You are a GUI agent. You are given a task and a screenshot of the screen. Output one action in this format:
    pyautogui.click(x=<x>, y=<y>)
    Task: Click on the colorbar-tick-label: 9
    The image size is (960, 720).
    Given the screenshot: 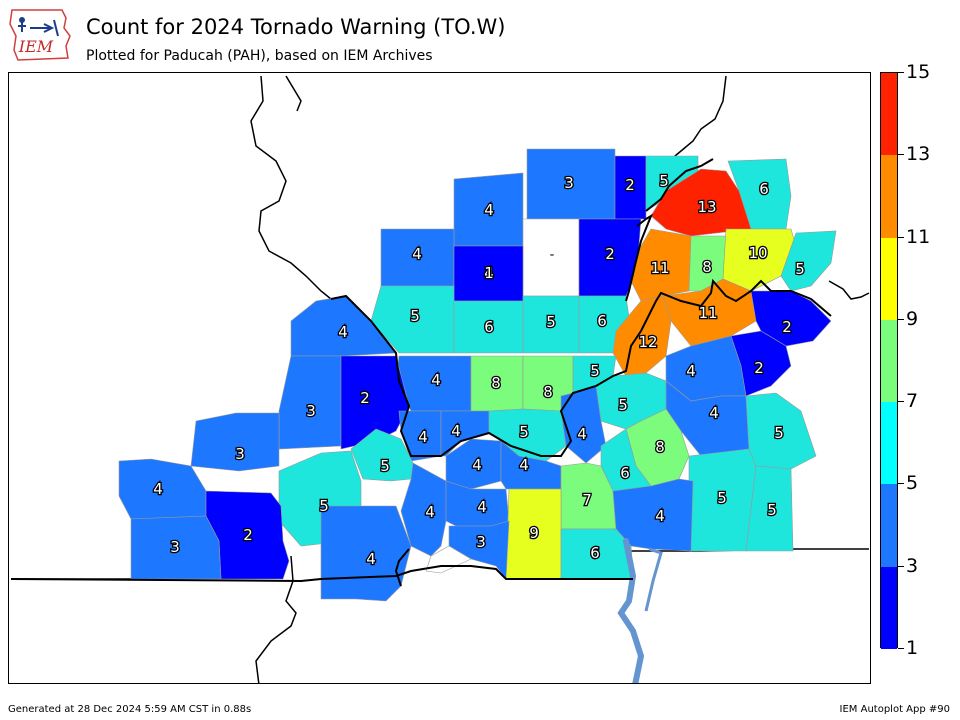 What is the action you would take?
    pyautogui.click(x=912, y=318)
    